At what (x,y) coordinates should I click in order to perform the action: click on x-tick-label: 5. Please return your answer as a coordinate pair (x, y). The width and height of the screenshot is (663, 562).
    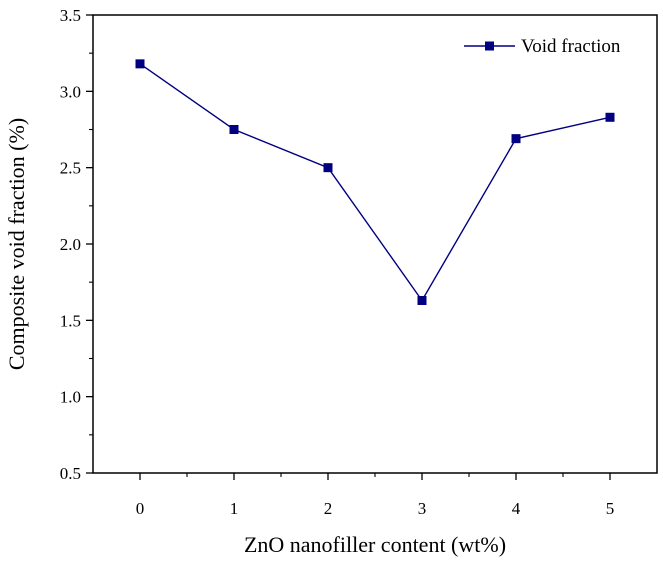
    Looking at the image, I should click on (610, 508).